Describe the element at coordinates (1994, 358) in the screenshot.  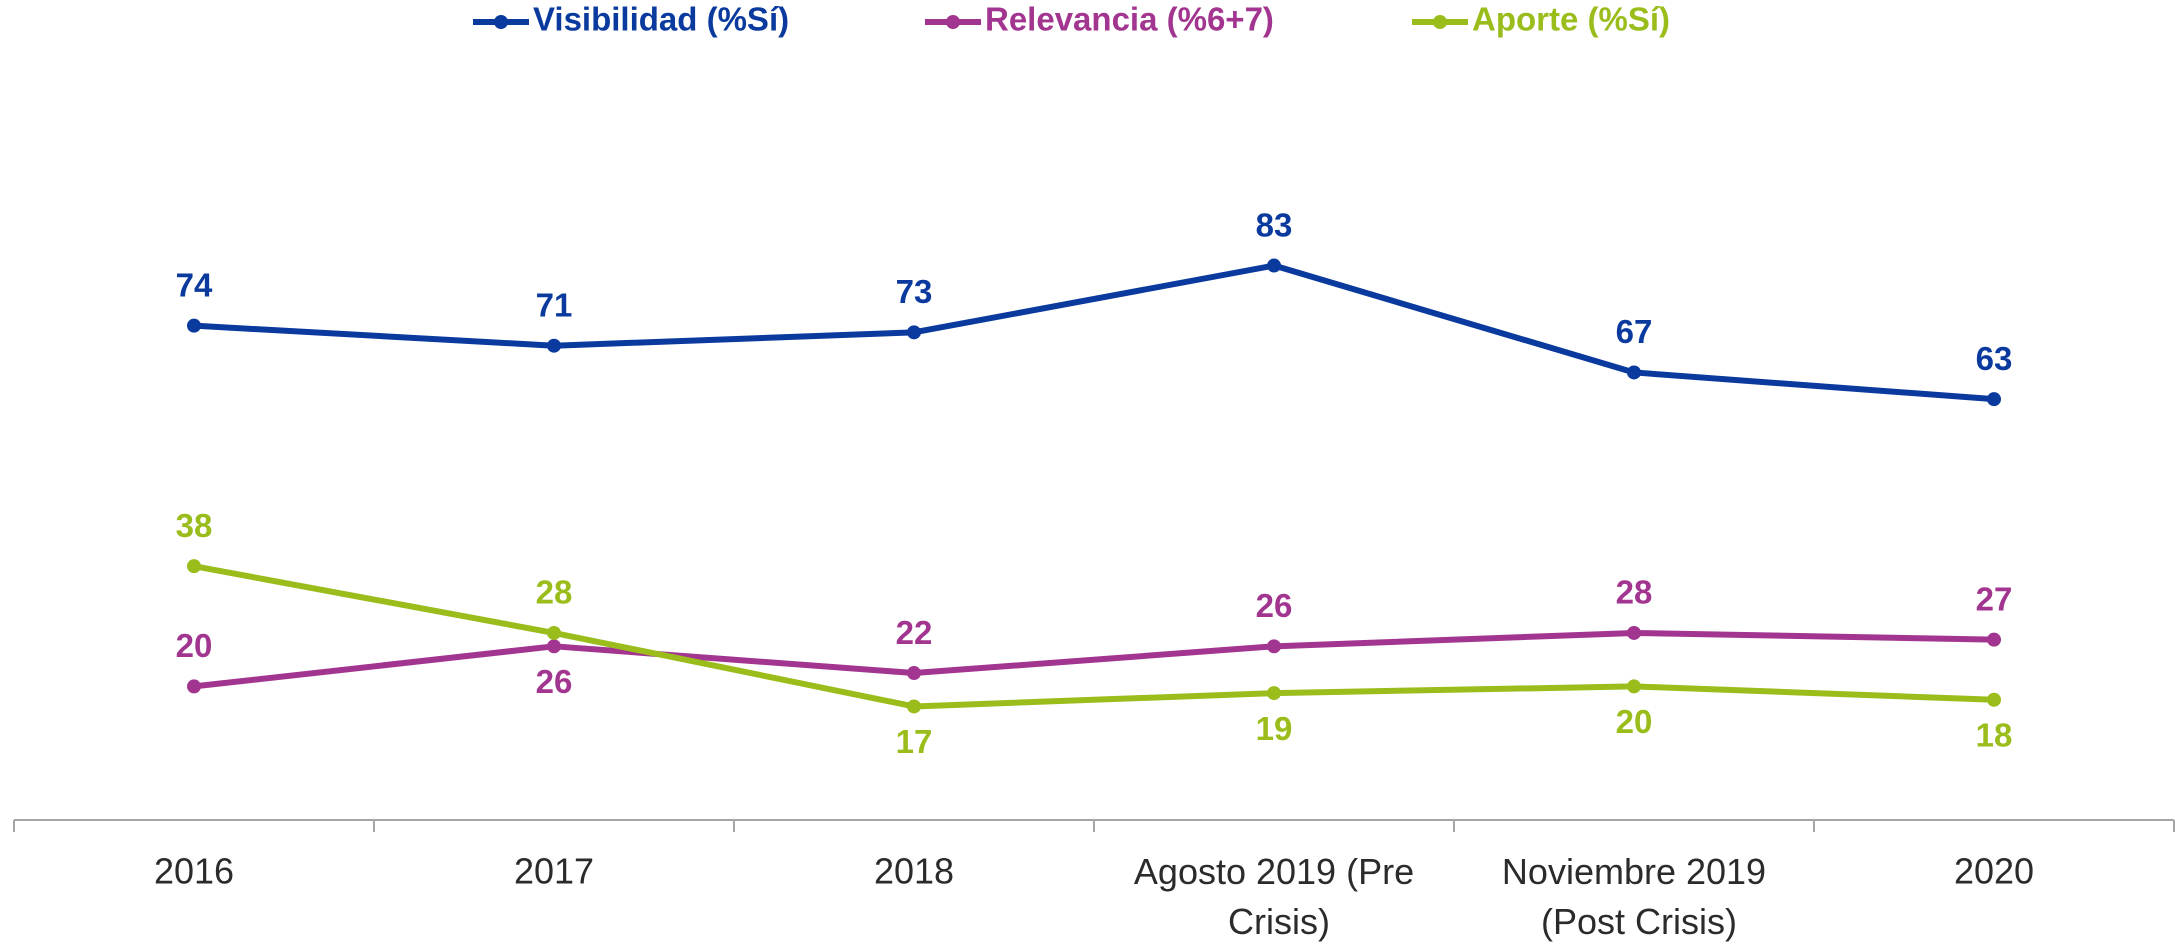
I see `data-label: 63` at that location.